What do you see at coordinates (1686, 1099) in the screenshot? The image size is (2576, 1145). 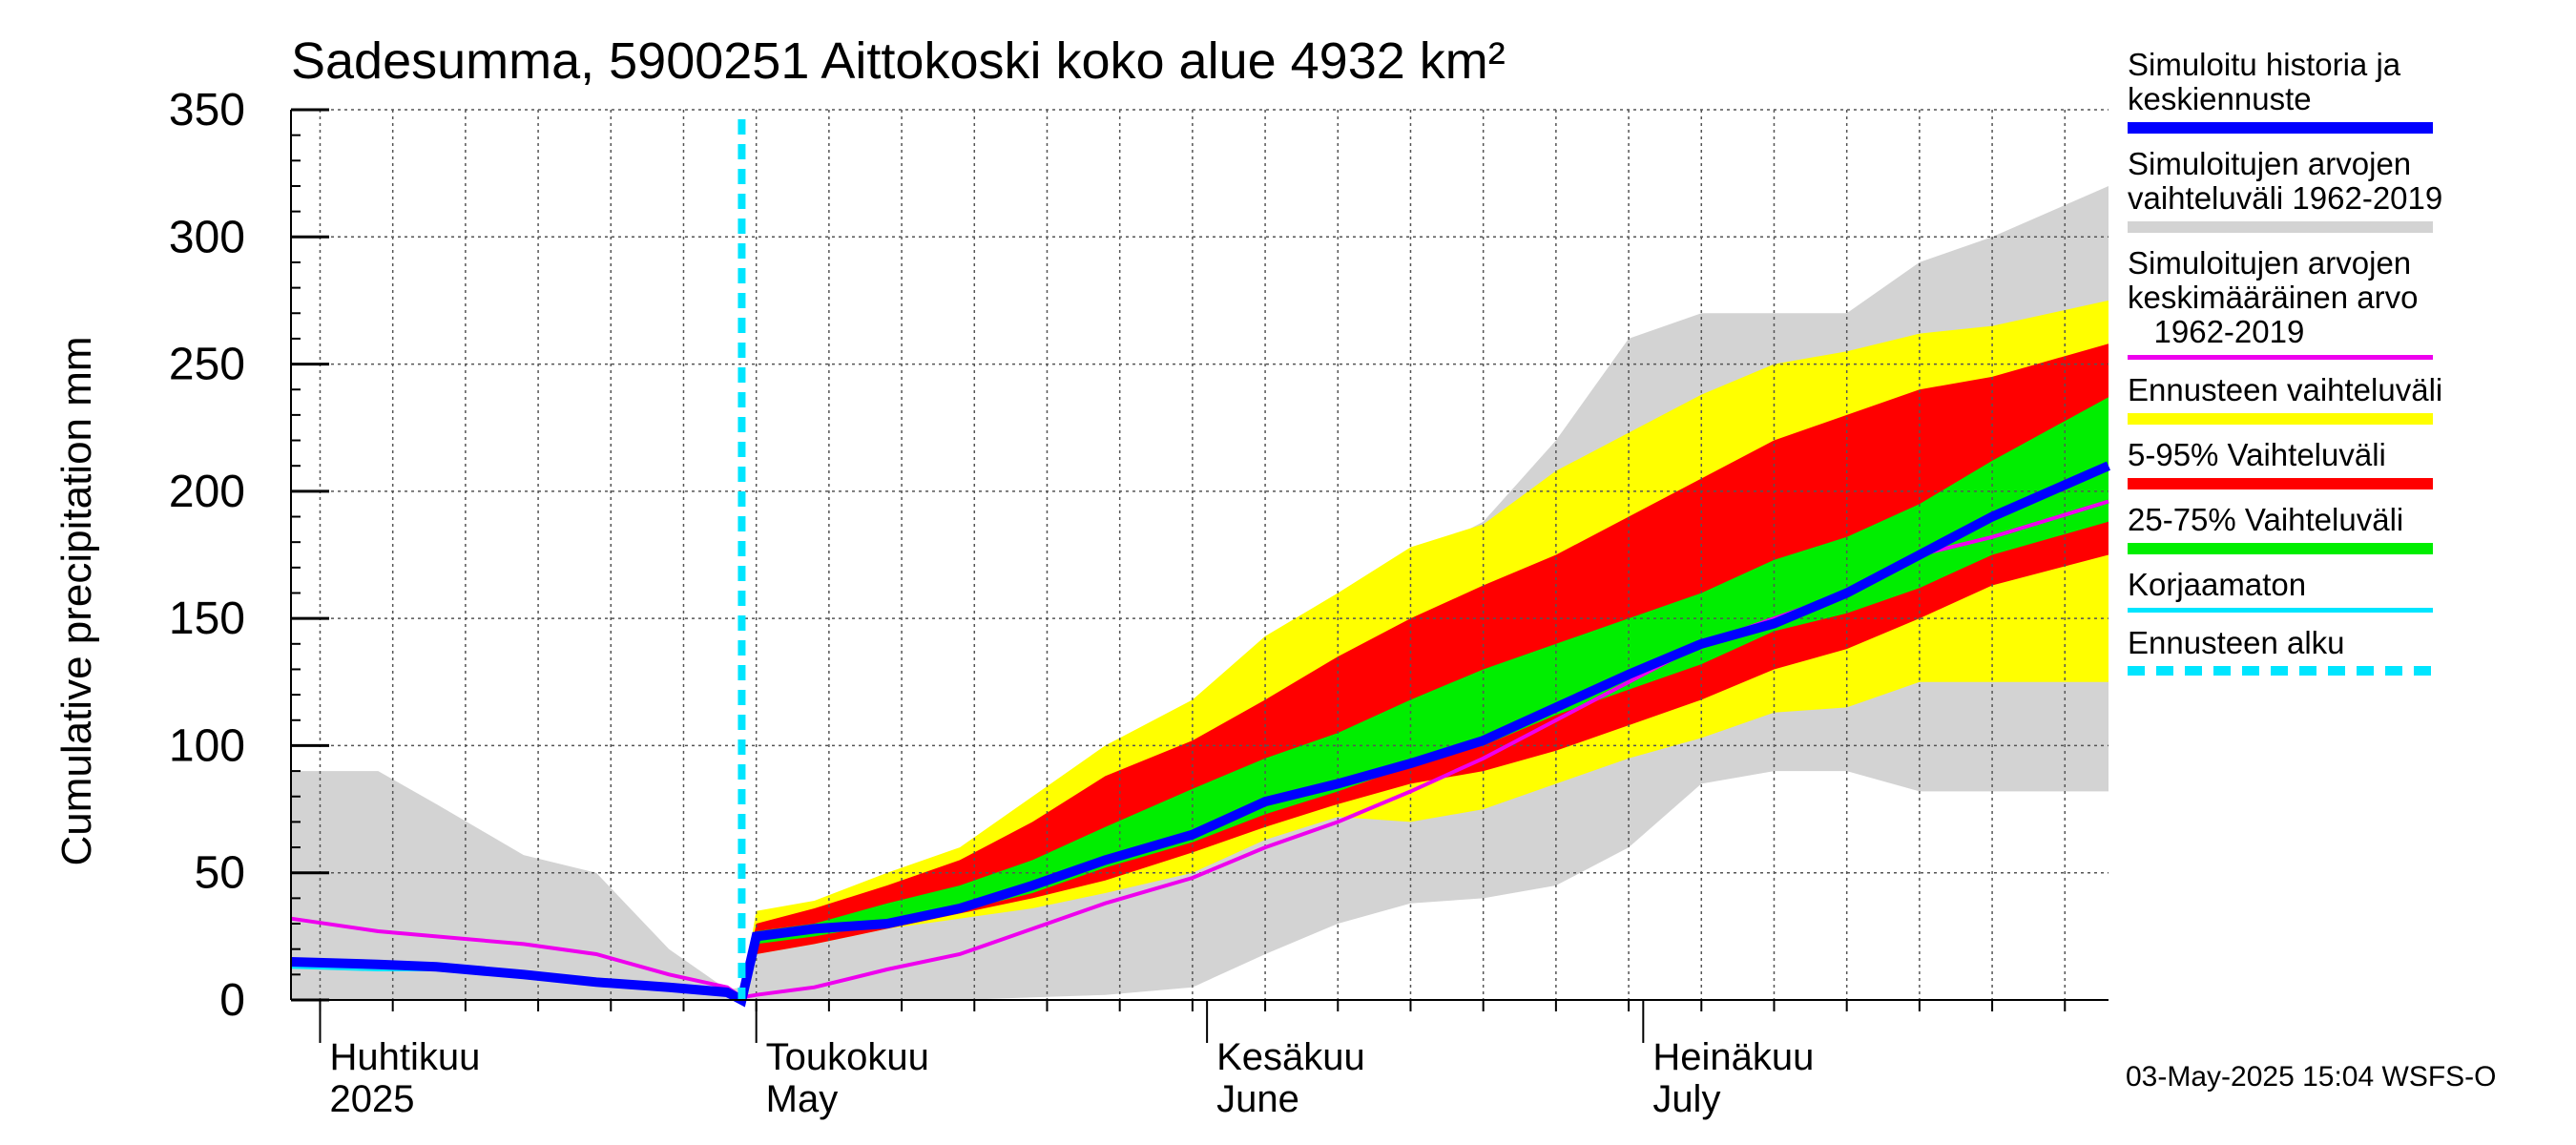 I see `x-month-sublabel: July` at bounding box center [1686, 1099].